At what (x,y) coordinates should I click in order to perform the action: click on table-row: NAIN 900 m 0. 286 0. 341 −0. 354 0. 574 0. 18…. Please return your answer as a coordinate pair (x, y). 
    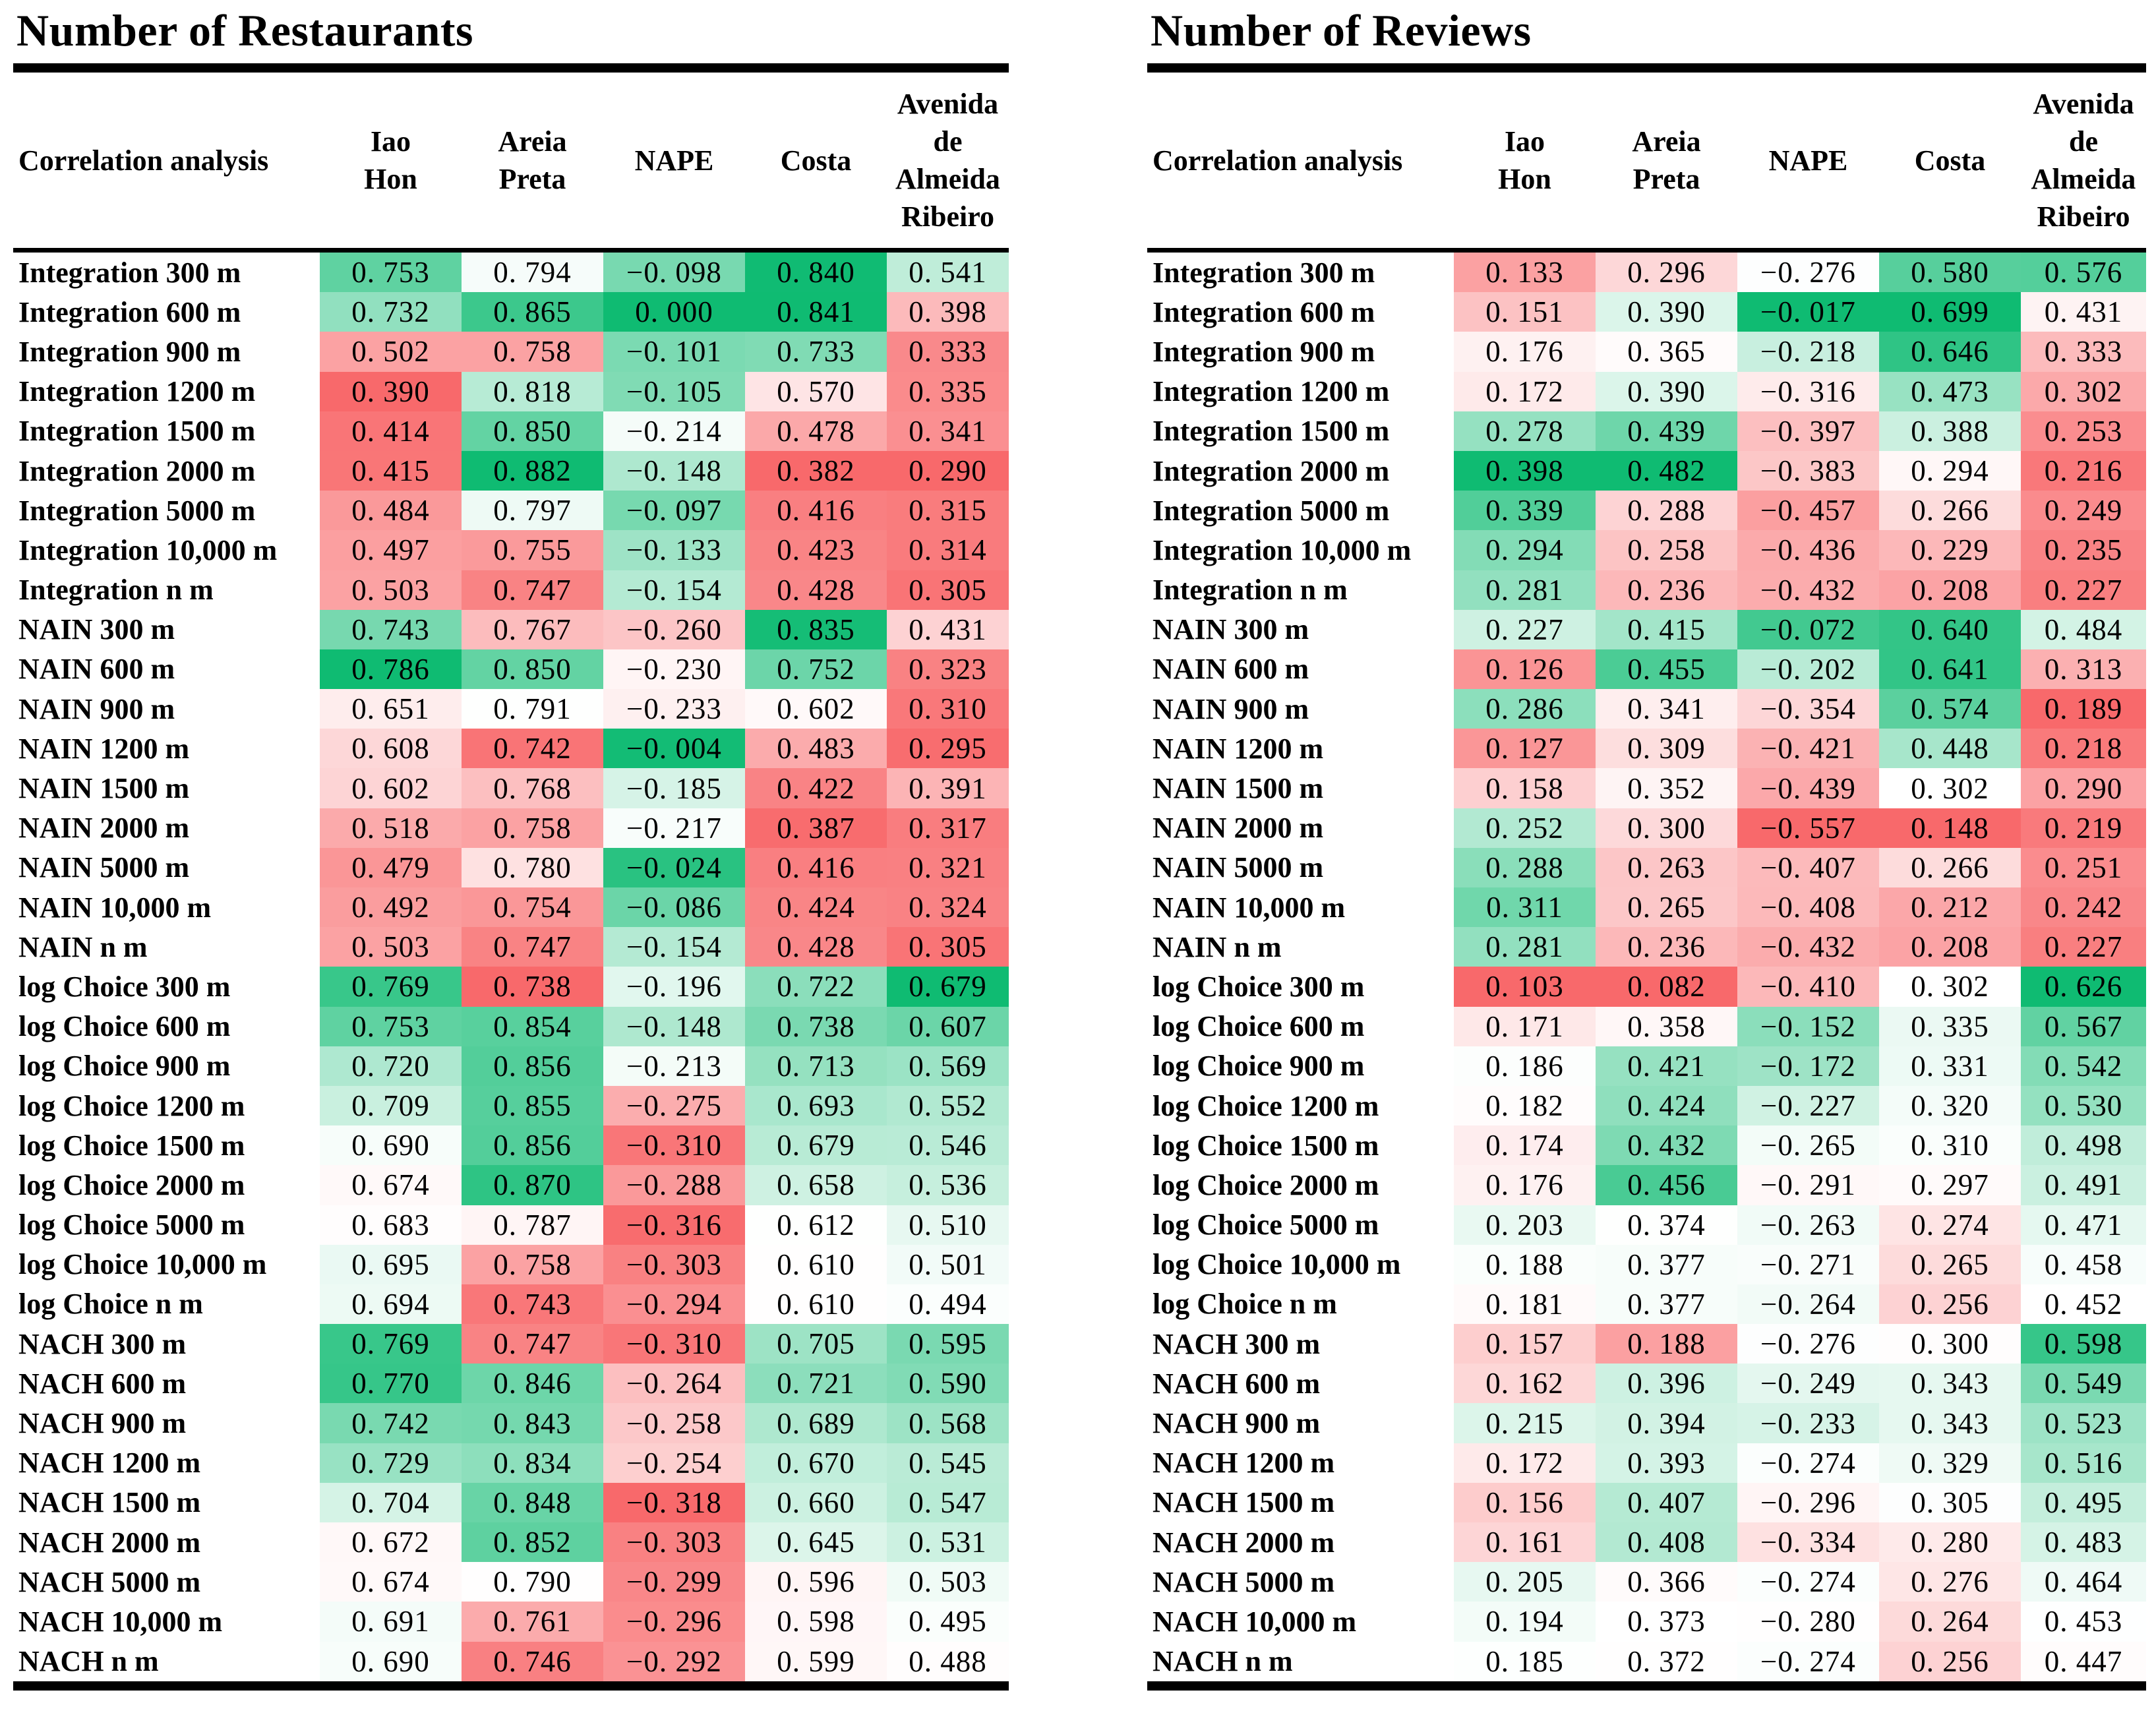
    Looking at the image, I should click on (1646, 709).